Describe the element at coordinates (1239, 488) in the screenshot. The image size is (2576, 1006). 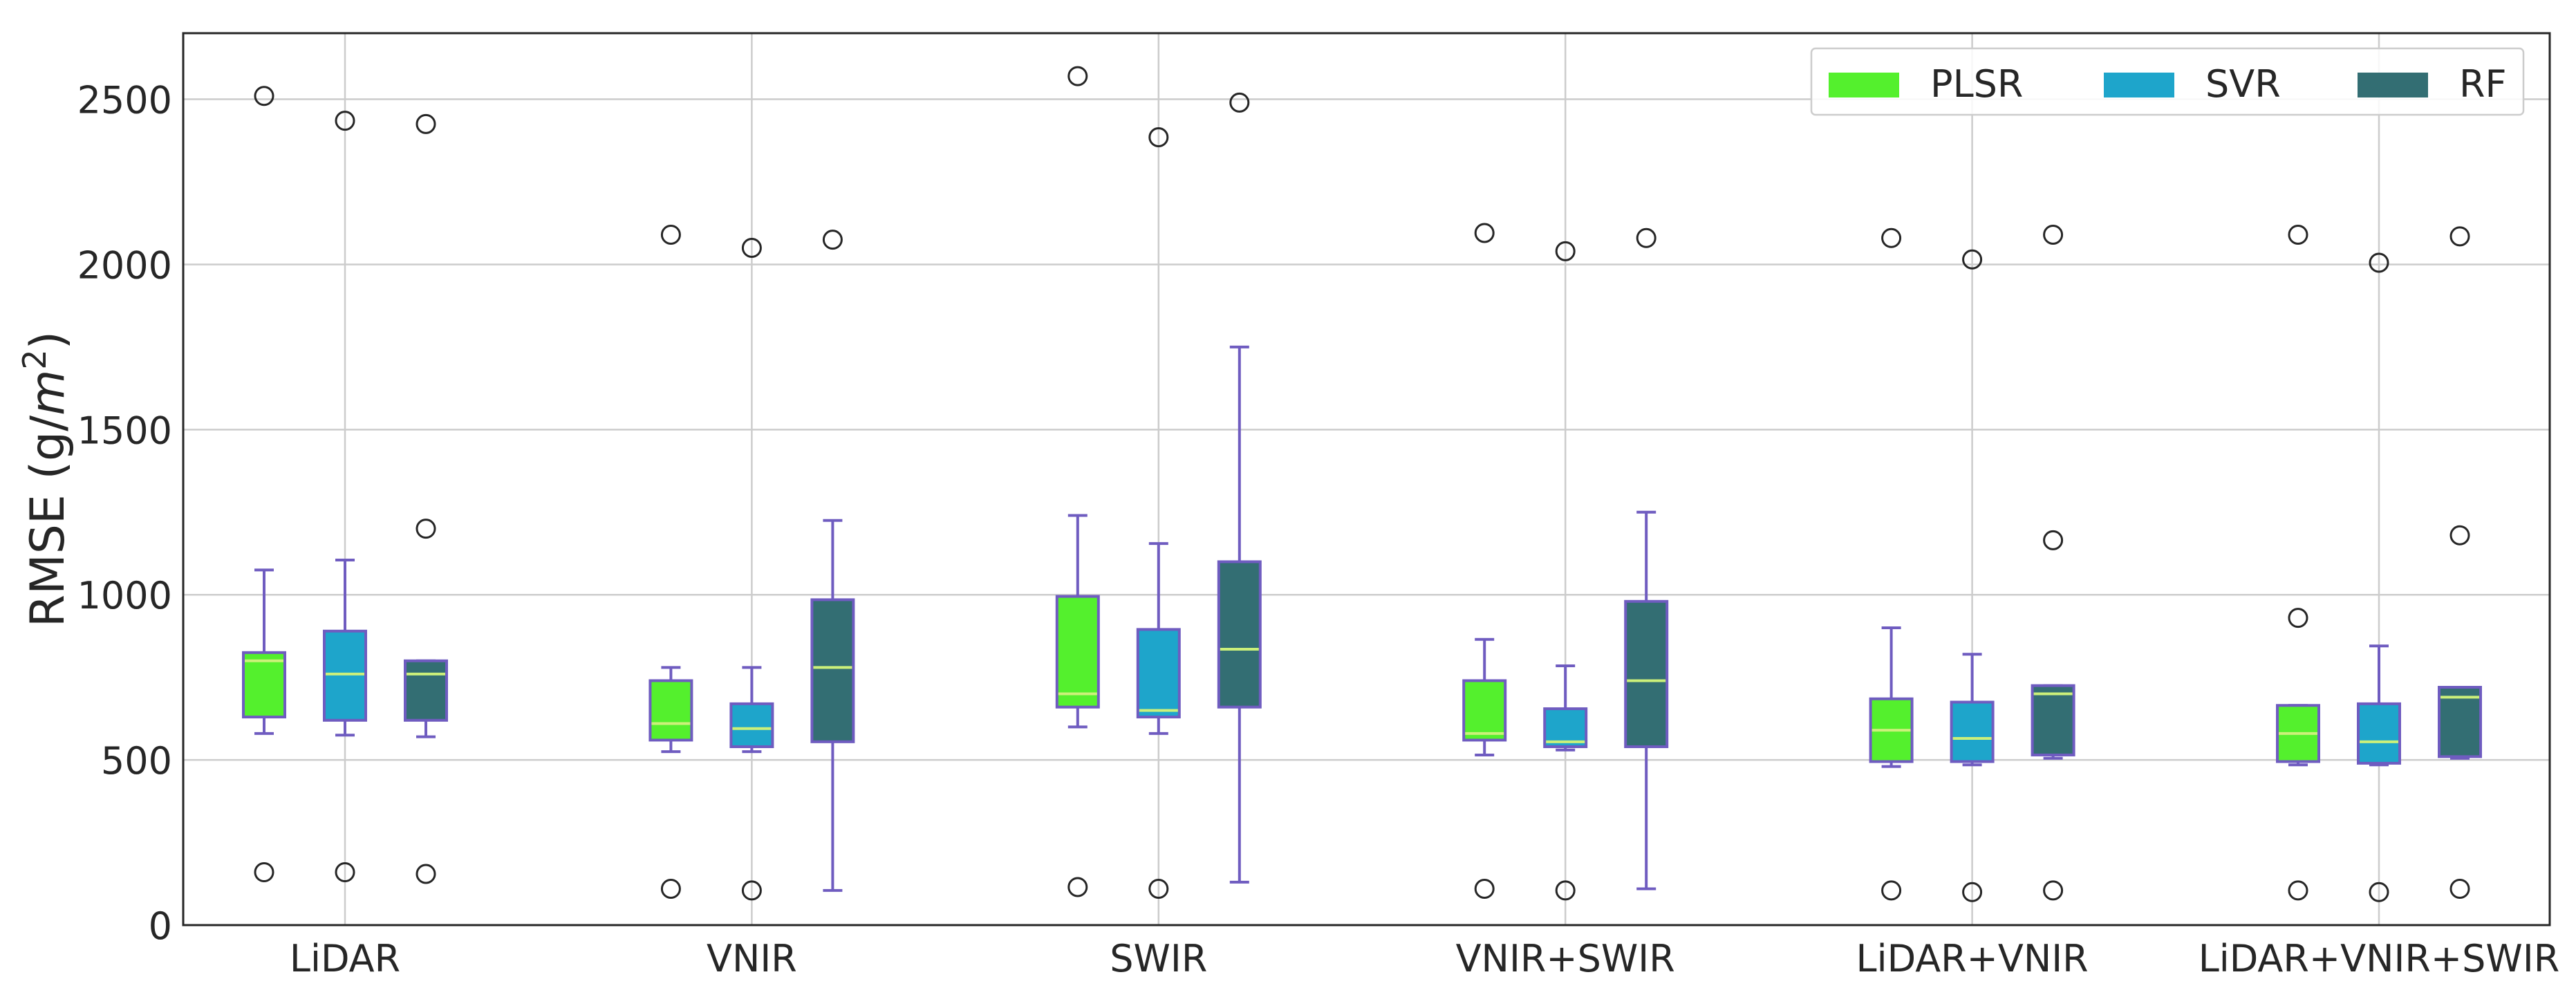
I see `box-rf-swir` at that location.